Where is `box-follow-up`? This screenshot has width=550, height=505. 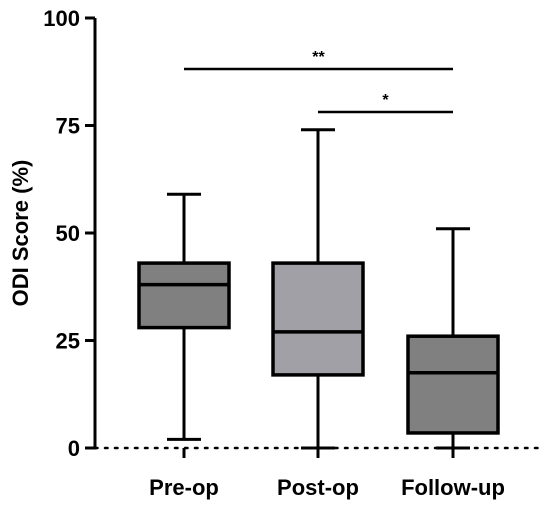 box-follow-up is located at coordinates (453, 338).